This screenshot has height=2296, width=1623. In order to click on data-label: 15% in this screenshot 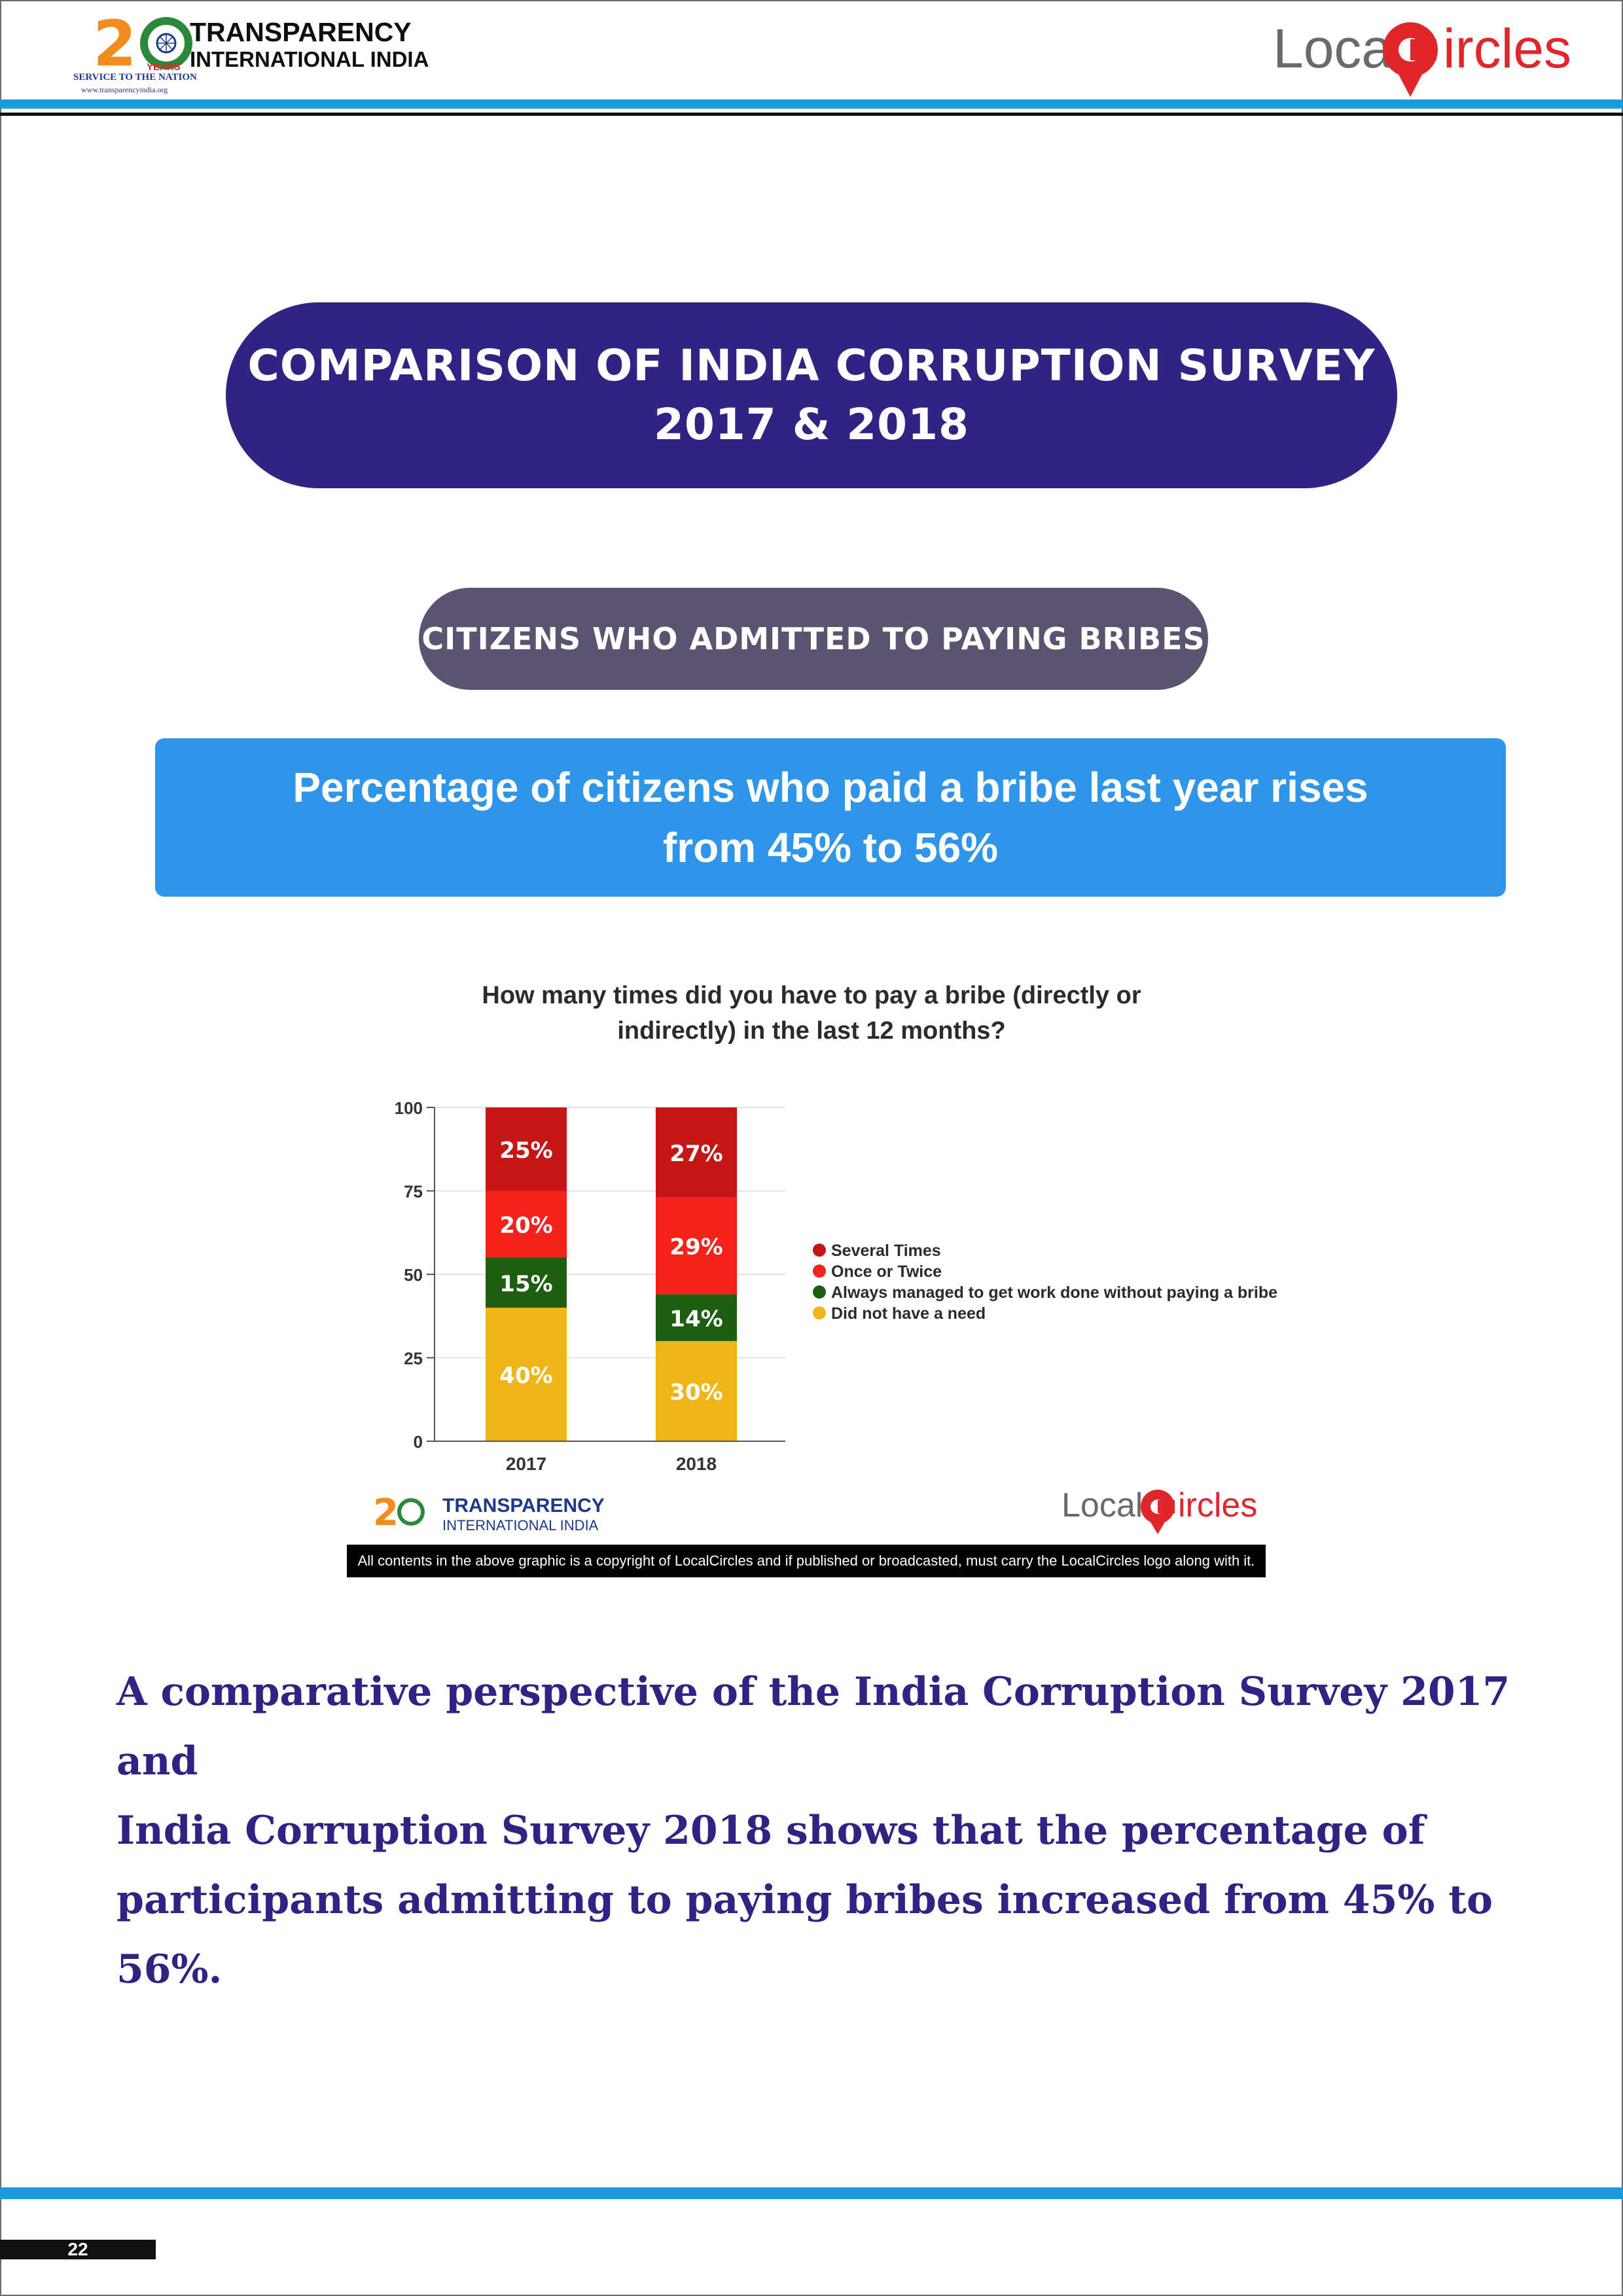, I will do `click(525, 1284)`.